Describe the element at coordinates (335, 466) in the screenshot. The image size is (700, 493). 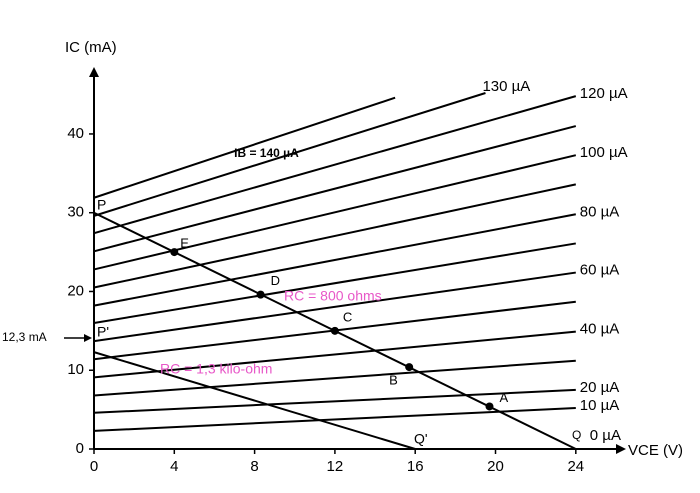
I see `x-tick-label: 12` at that location.